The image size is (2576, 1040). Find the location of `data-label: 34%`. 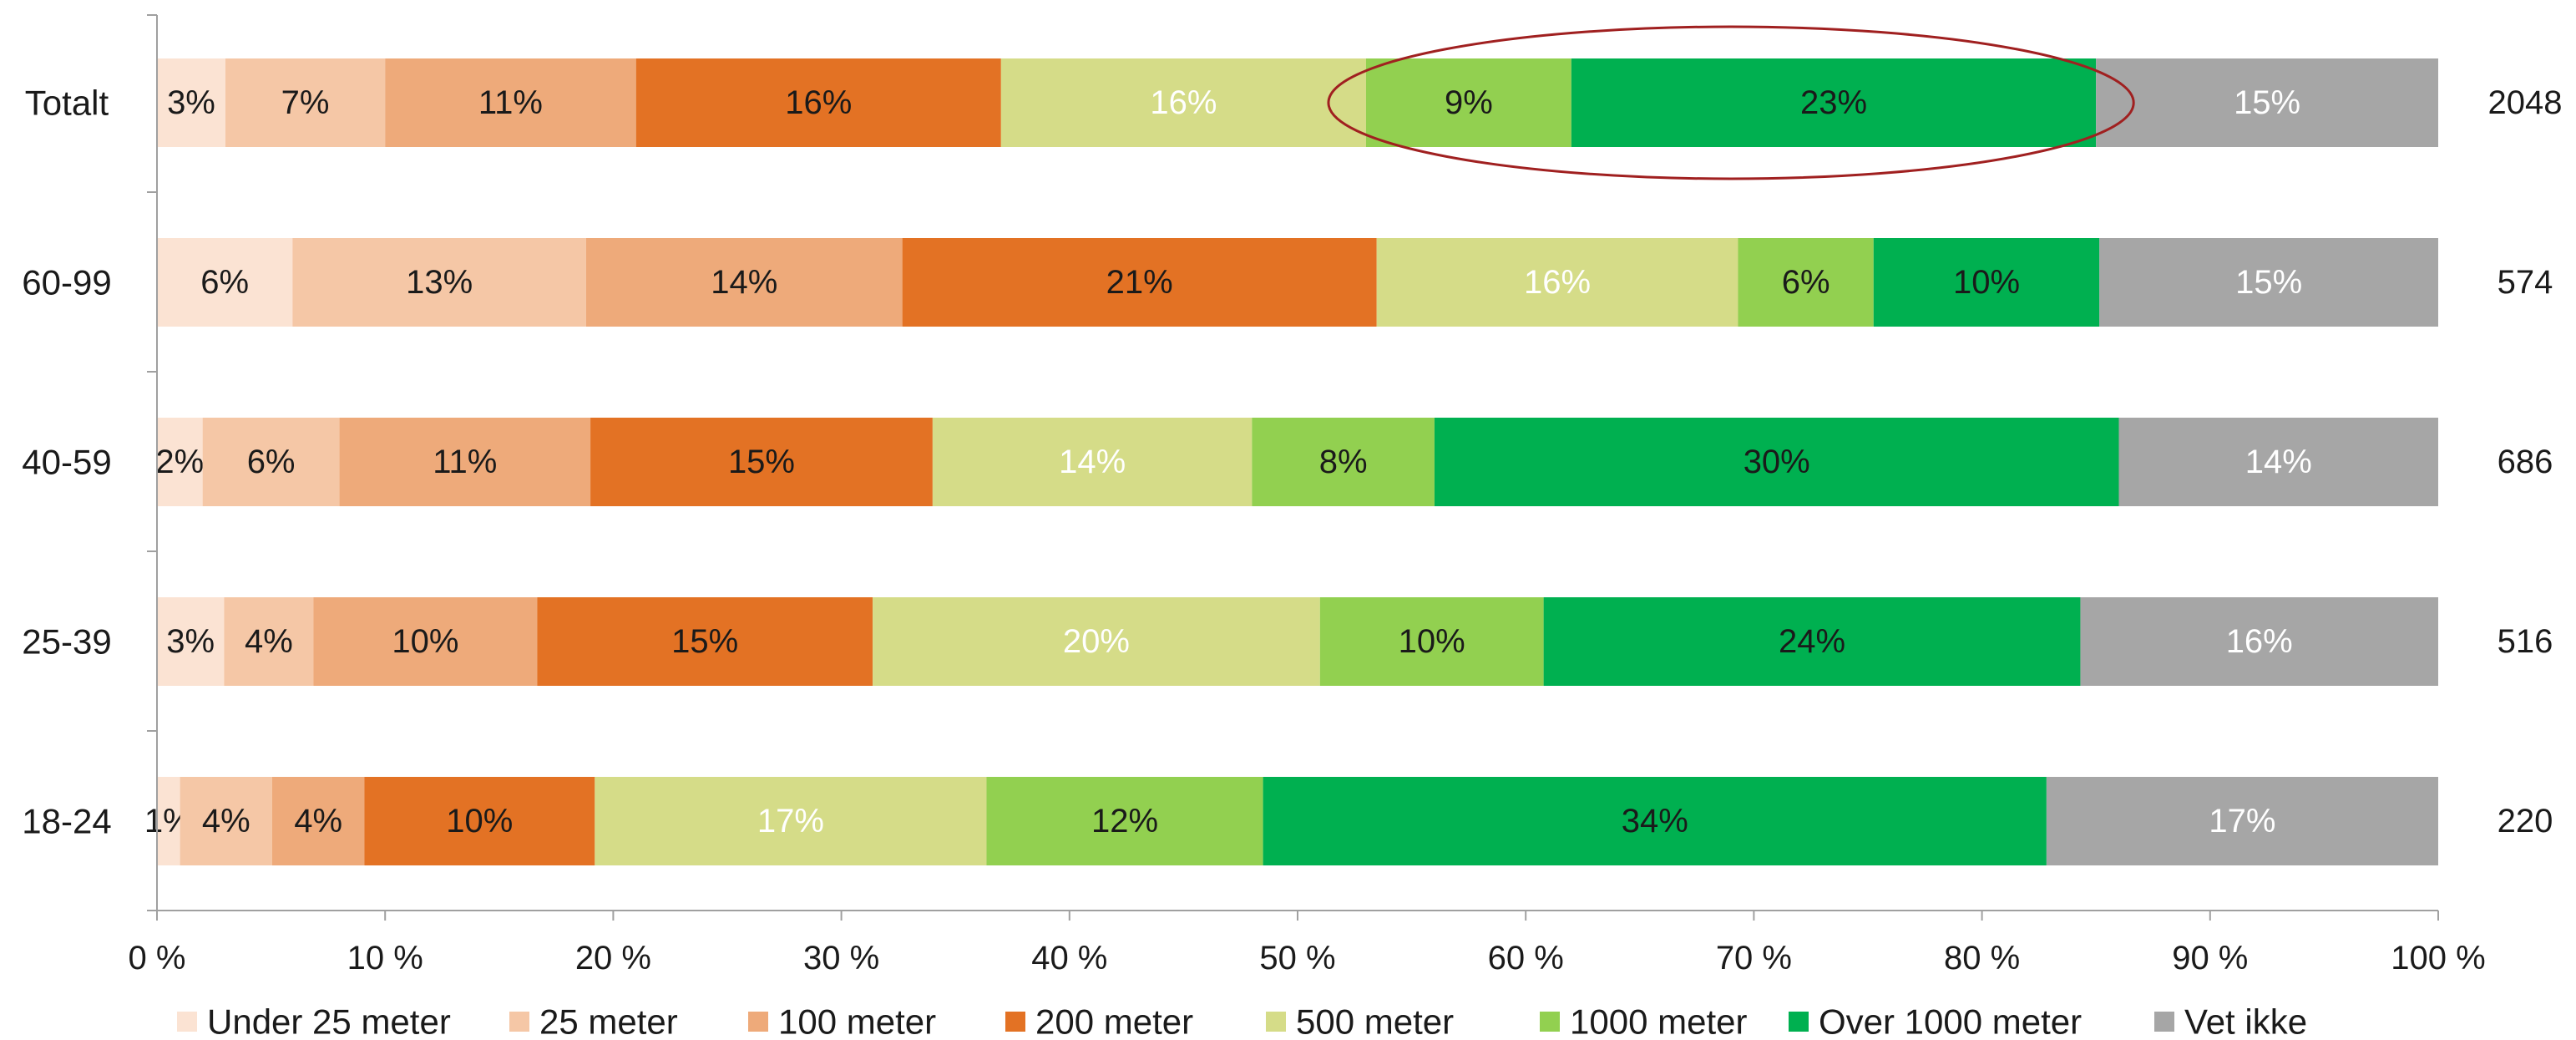

data-label: 34% is located at coordinates (1655, 821).